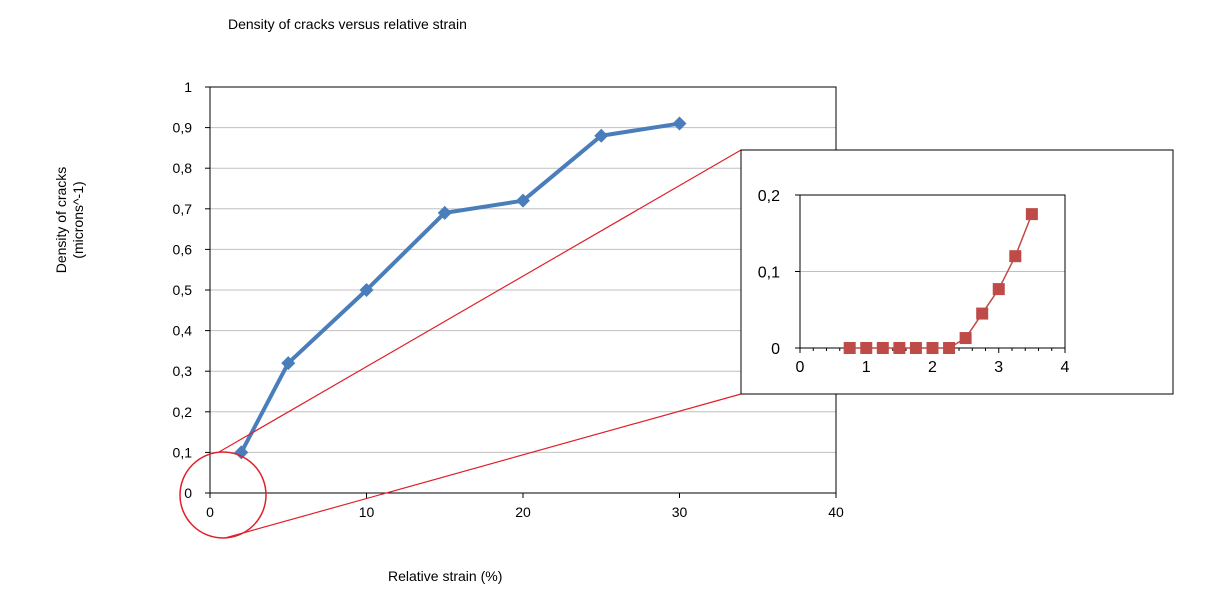  Describe the element at coordinates (523, 512) in the screenshot. I see `main-x-tick-label: 20` at that location.